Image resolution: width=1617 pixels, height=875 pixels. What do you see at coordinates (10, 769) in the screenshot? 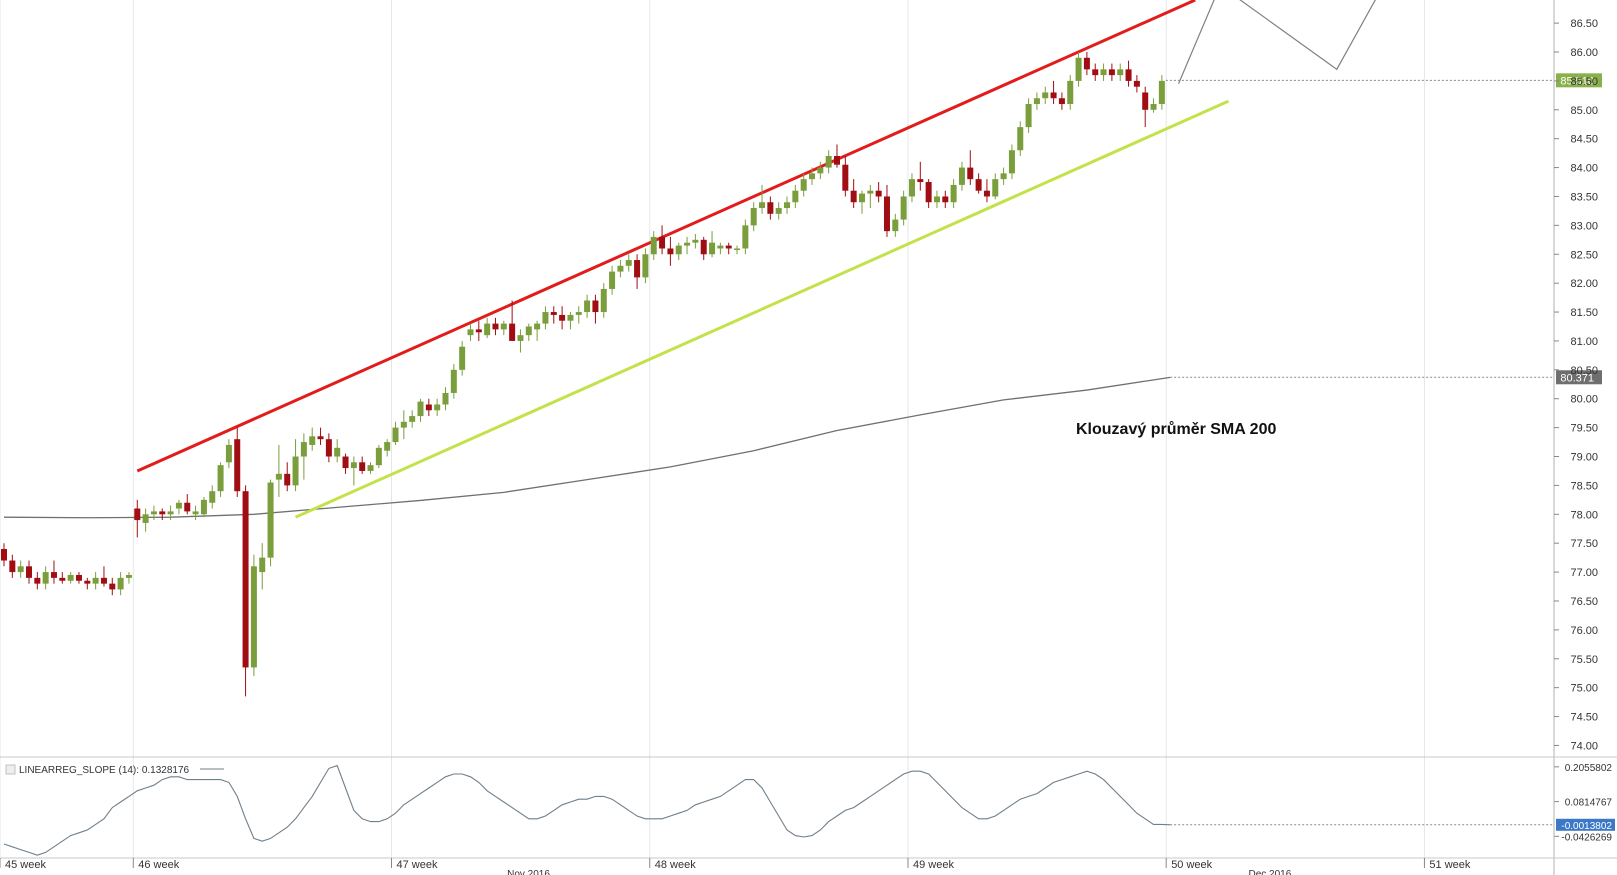
I see `indicator-toggle-icon` at bounding box center [10, 769].